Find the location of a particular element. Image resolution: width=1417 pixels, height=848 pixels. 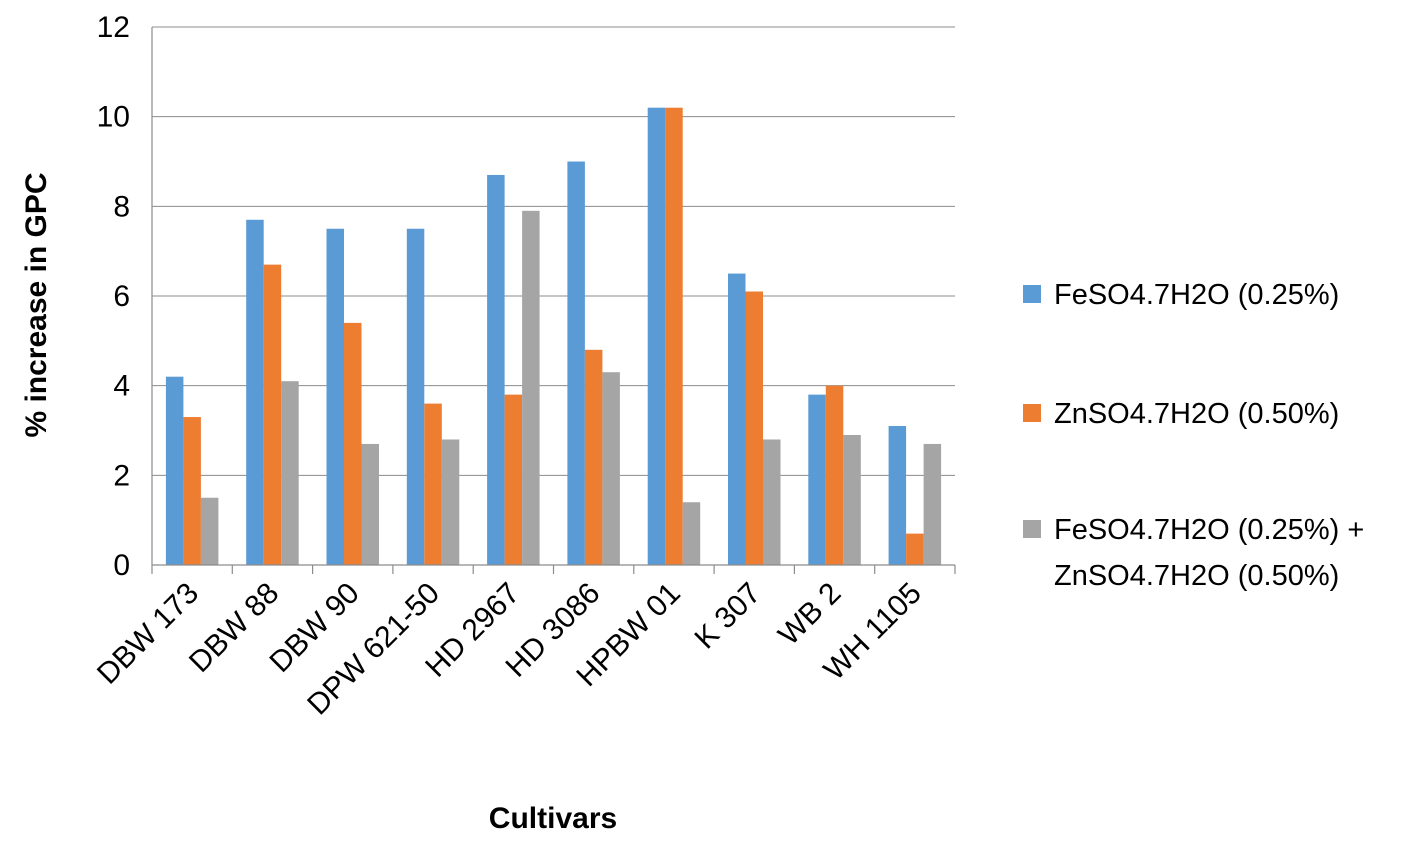

y-tick-label: 8 is located at coordinates (121, 206).